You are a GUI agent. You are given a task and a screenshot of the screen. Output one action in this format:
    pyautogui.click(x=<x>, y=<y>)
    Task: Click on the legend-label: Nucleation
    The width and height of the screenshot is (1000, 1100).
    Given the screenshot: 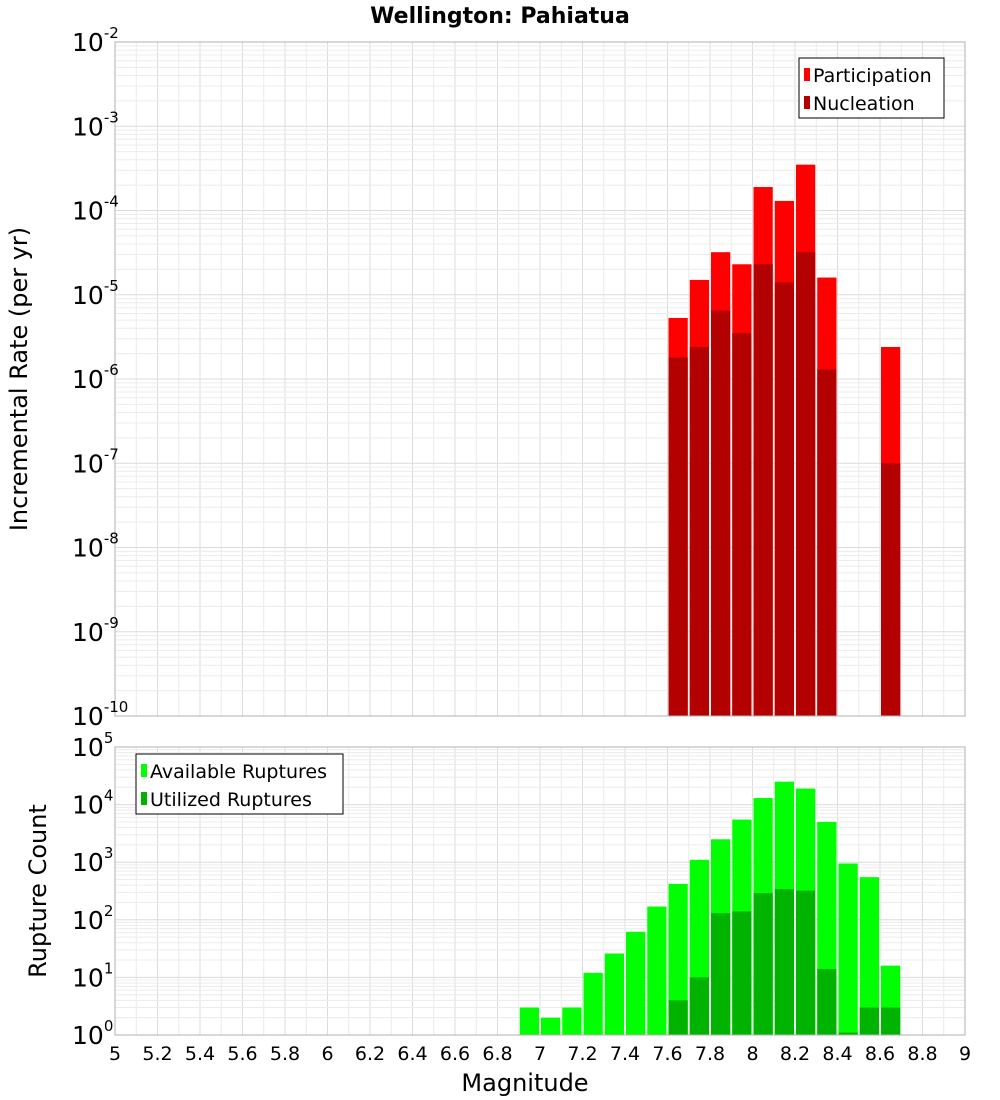 What is the action you would take?
    pyautogui.click(x=864, y=104)
    